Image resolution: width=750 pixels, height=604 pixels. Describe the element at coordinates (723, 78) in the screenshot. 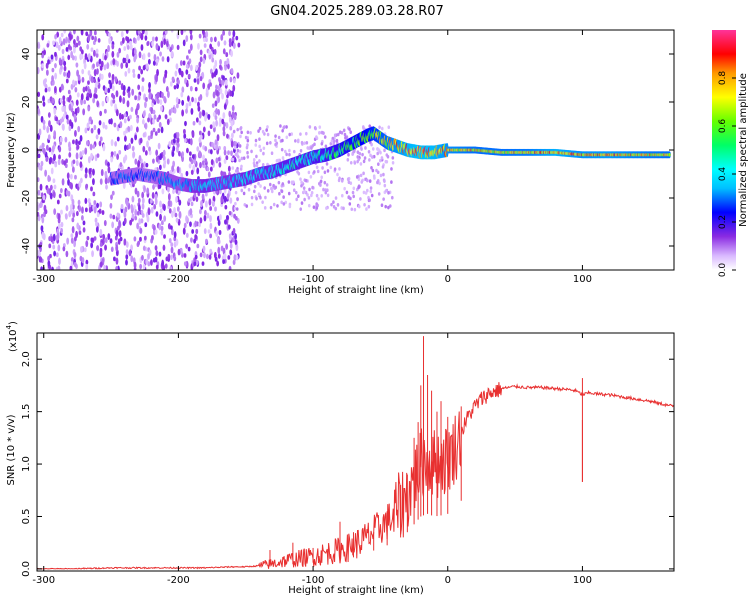

I see `colorbar-tick-label: 0.8` at that location.